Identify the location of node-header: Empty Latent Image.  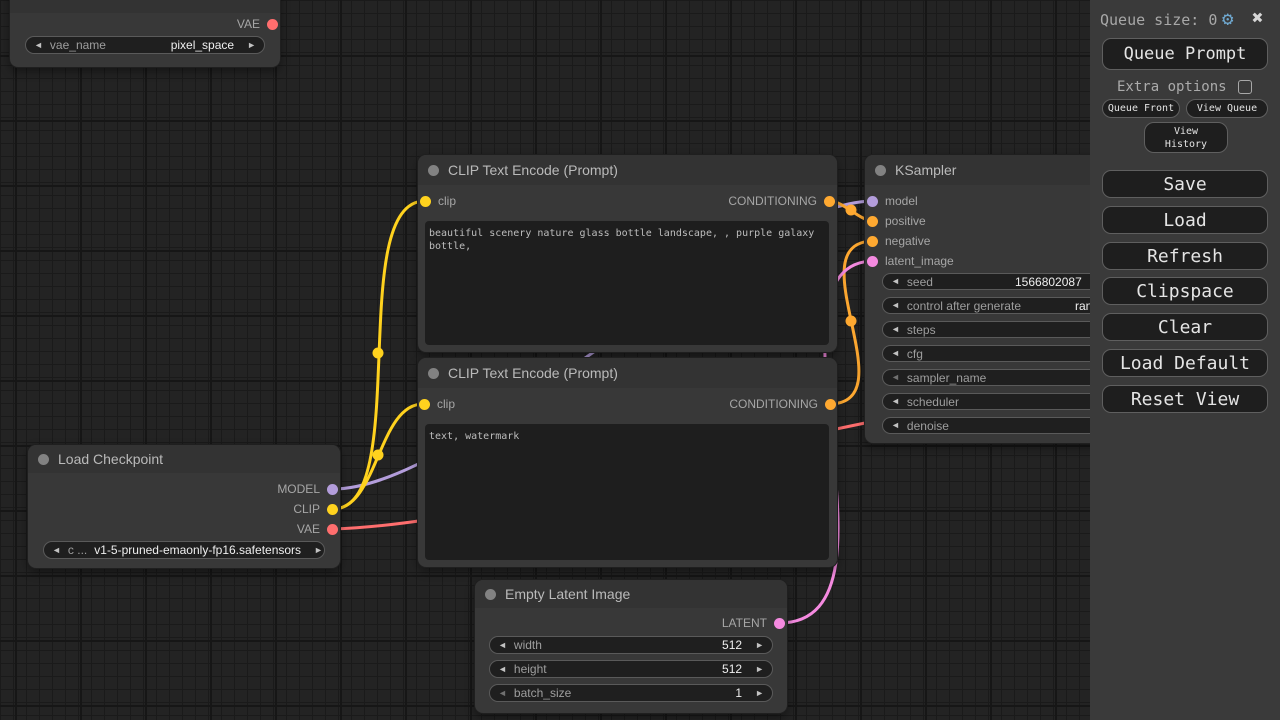
(631, 594).